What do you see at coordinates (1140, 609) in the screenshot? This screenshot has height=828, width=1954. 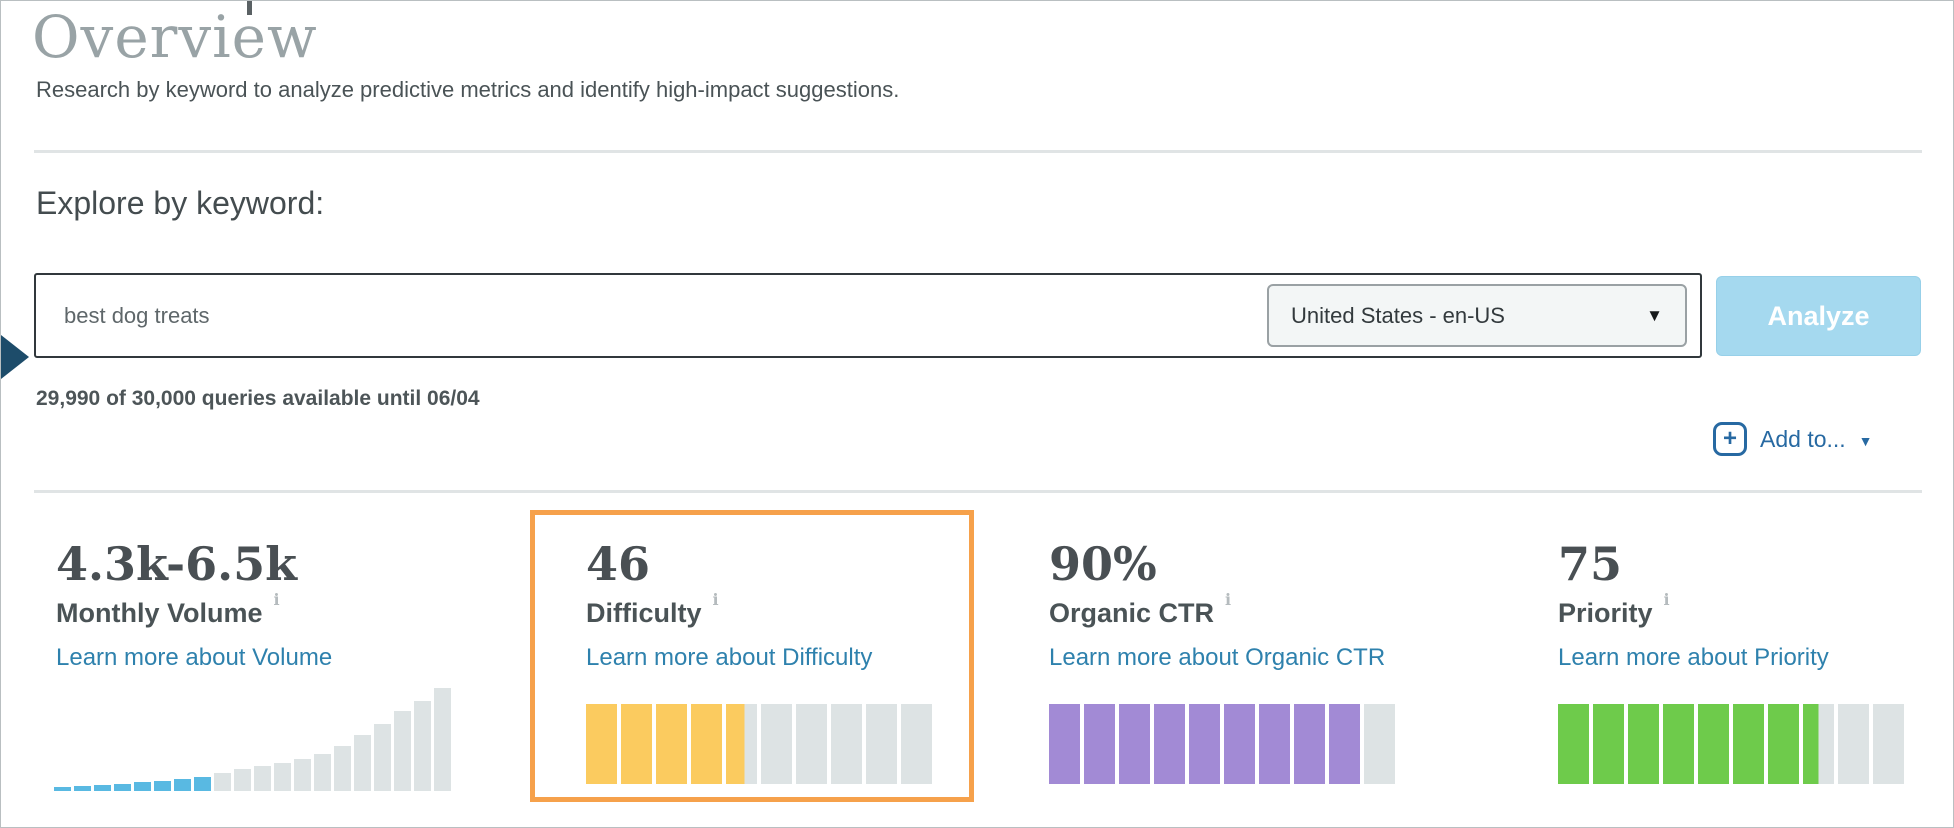 I see `organic-ctr-label: Organic CTR i` at bounding box center [1140, 609].